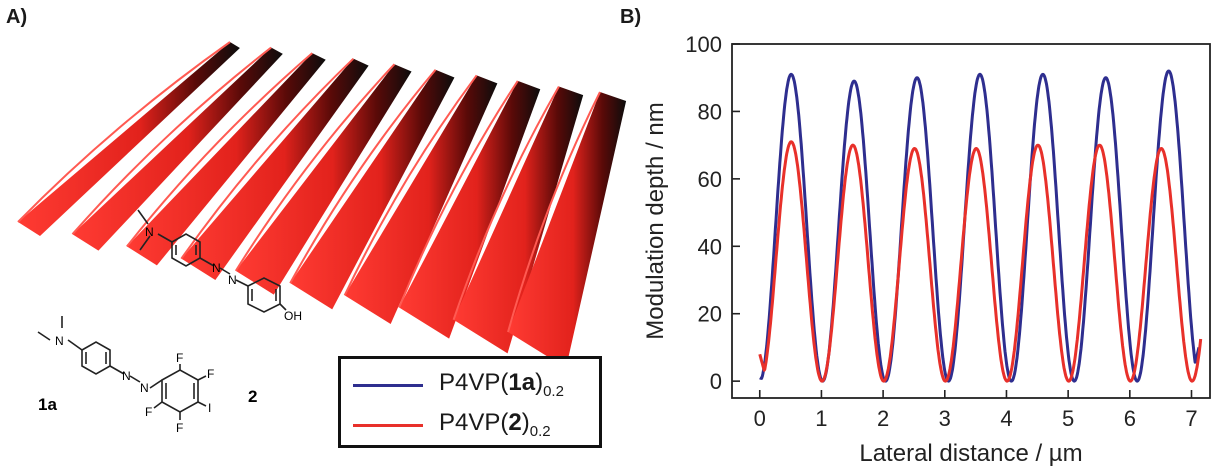 This screenshot has height=466, width=1214. What do you see at coordinates (760, 418) in the screenshot?
I see `x-tick-label: 0` at bounding box center [760, 418].